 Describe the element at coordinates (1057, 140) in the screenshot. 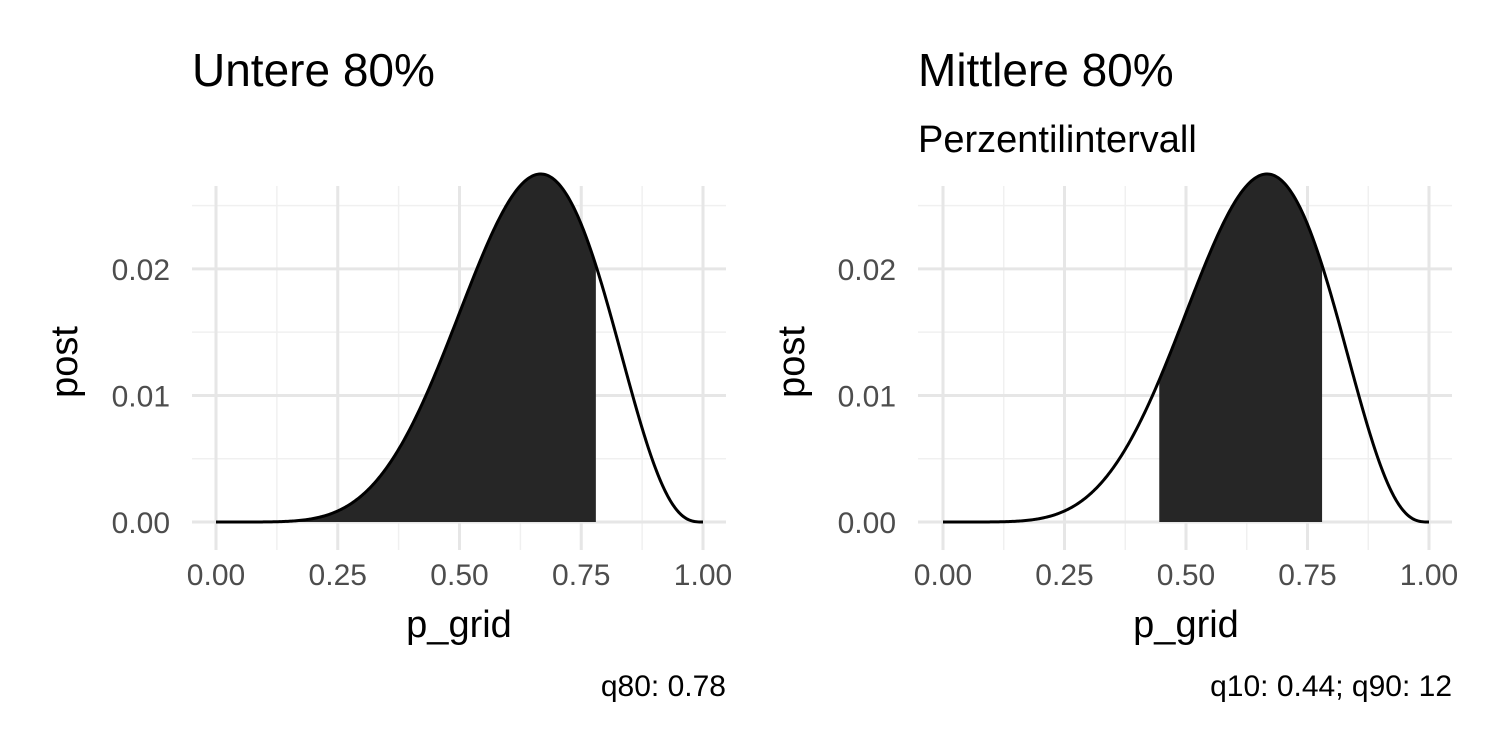

I see `panel-subtitle: Perzentilintervall` at that location.